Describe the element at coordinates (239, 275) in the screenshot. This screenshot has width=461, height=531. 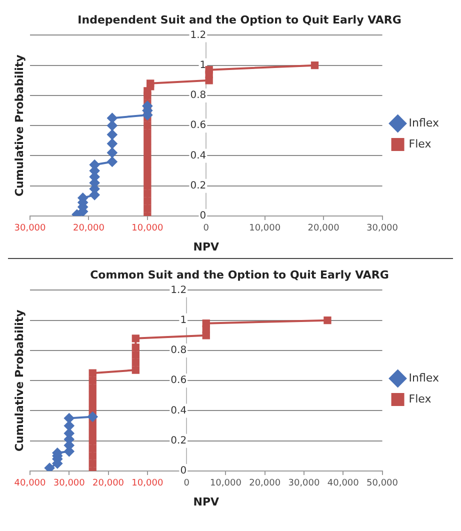
I see `chart-title: Common Suit and the Option to Quit Early VARG` at that location.